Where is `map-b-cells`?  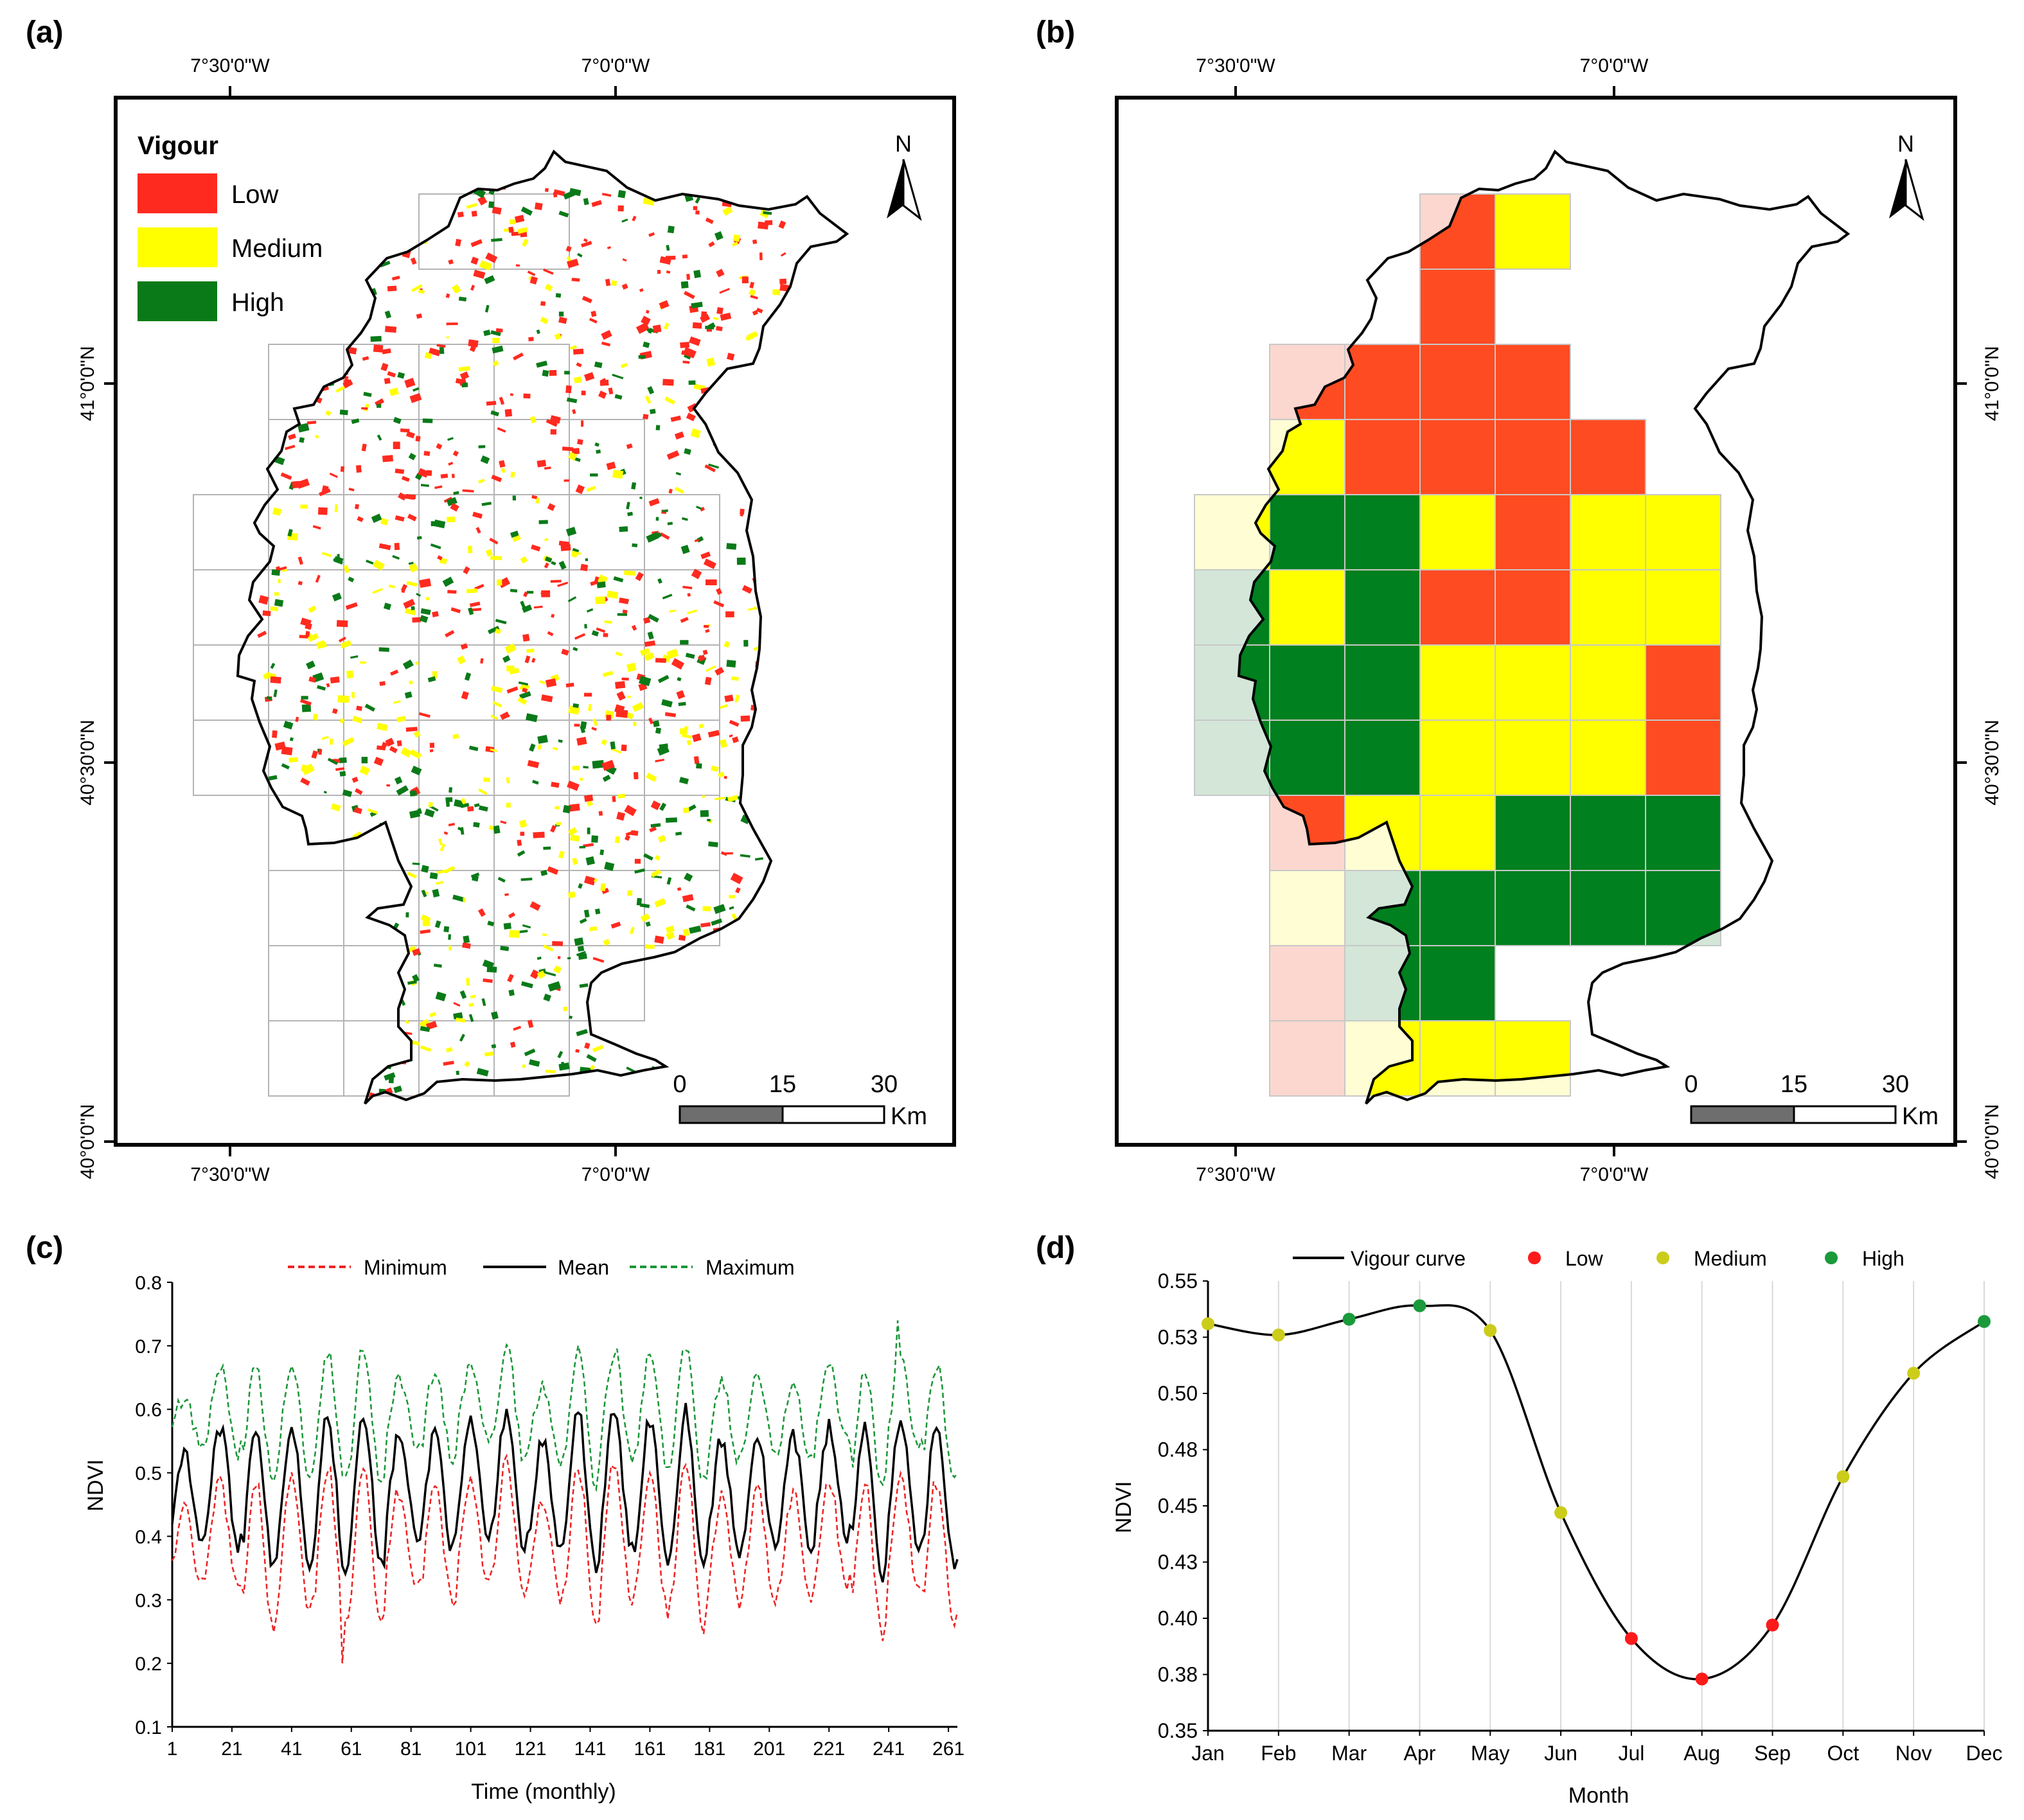 map-b-cells is located at coordinates (1480, 645).